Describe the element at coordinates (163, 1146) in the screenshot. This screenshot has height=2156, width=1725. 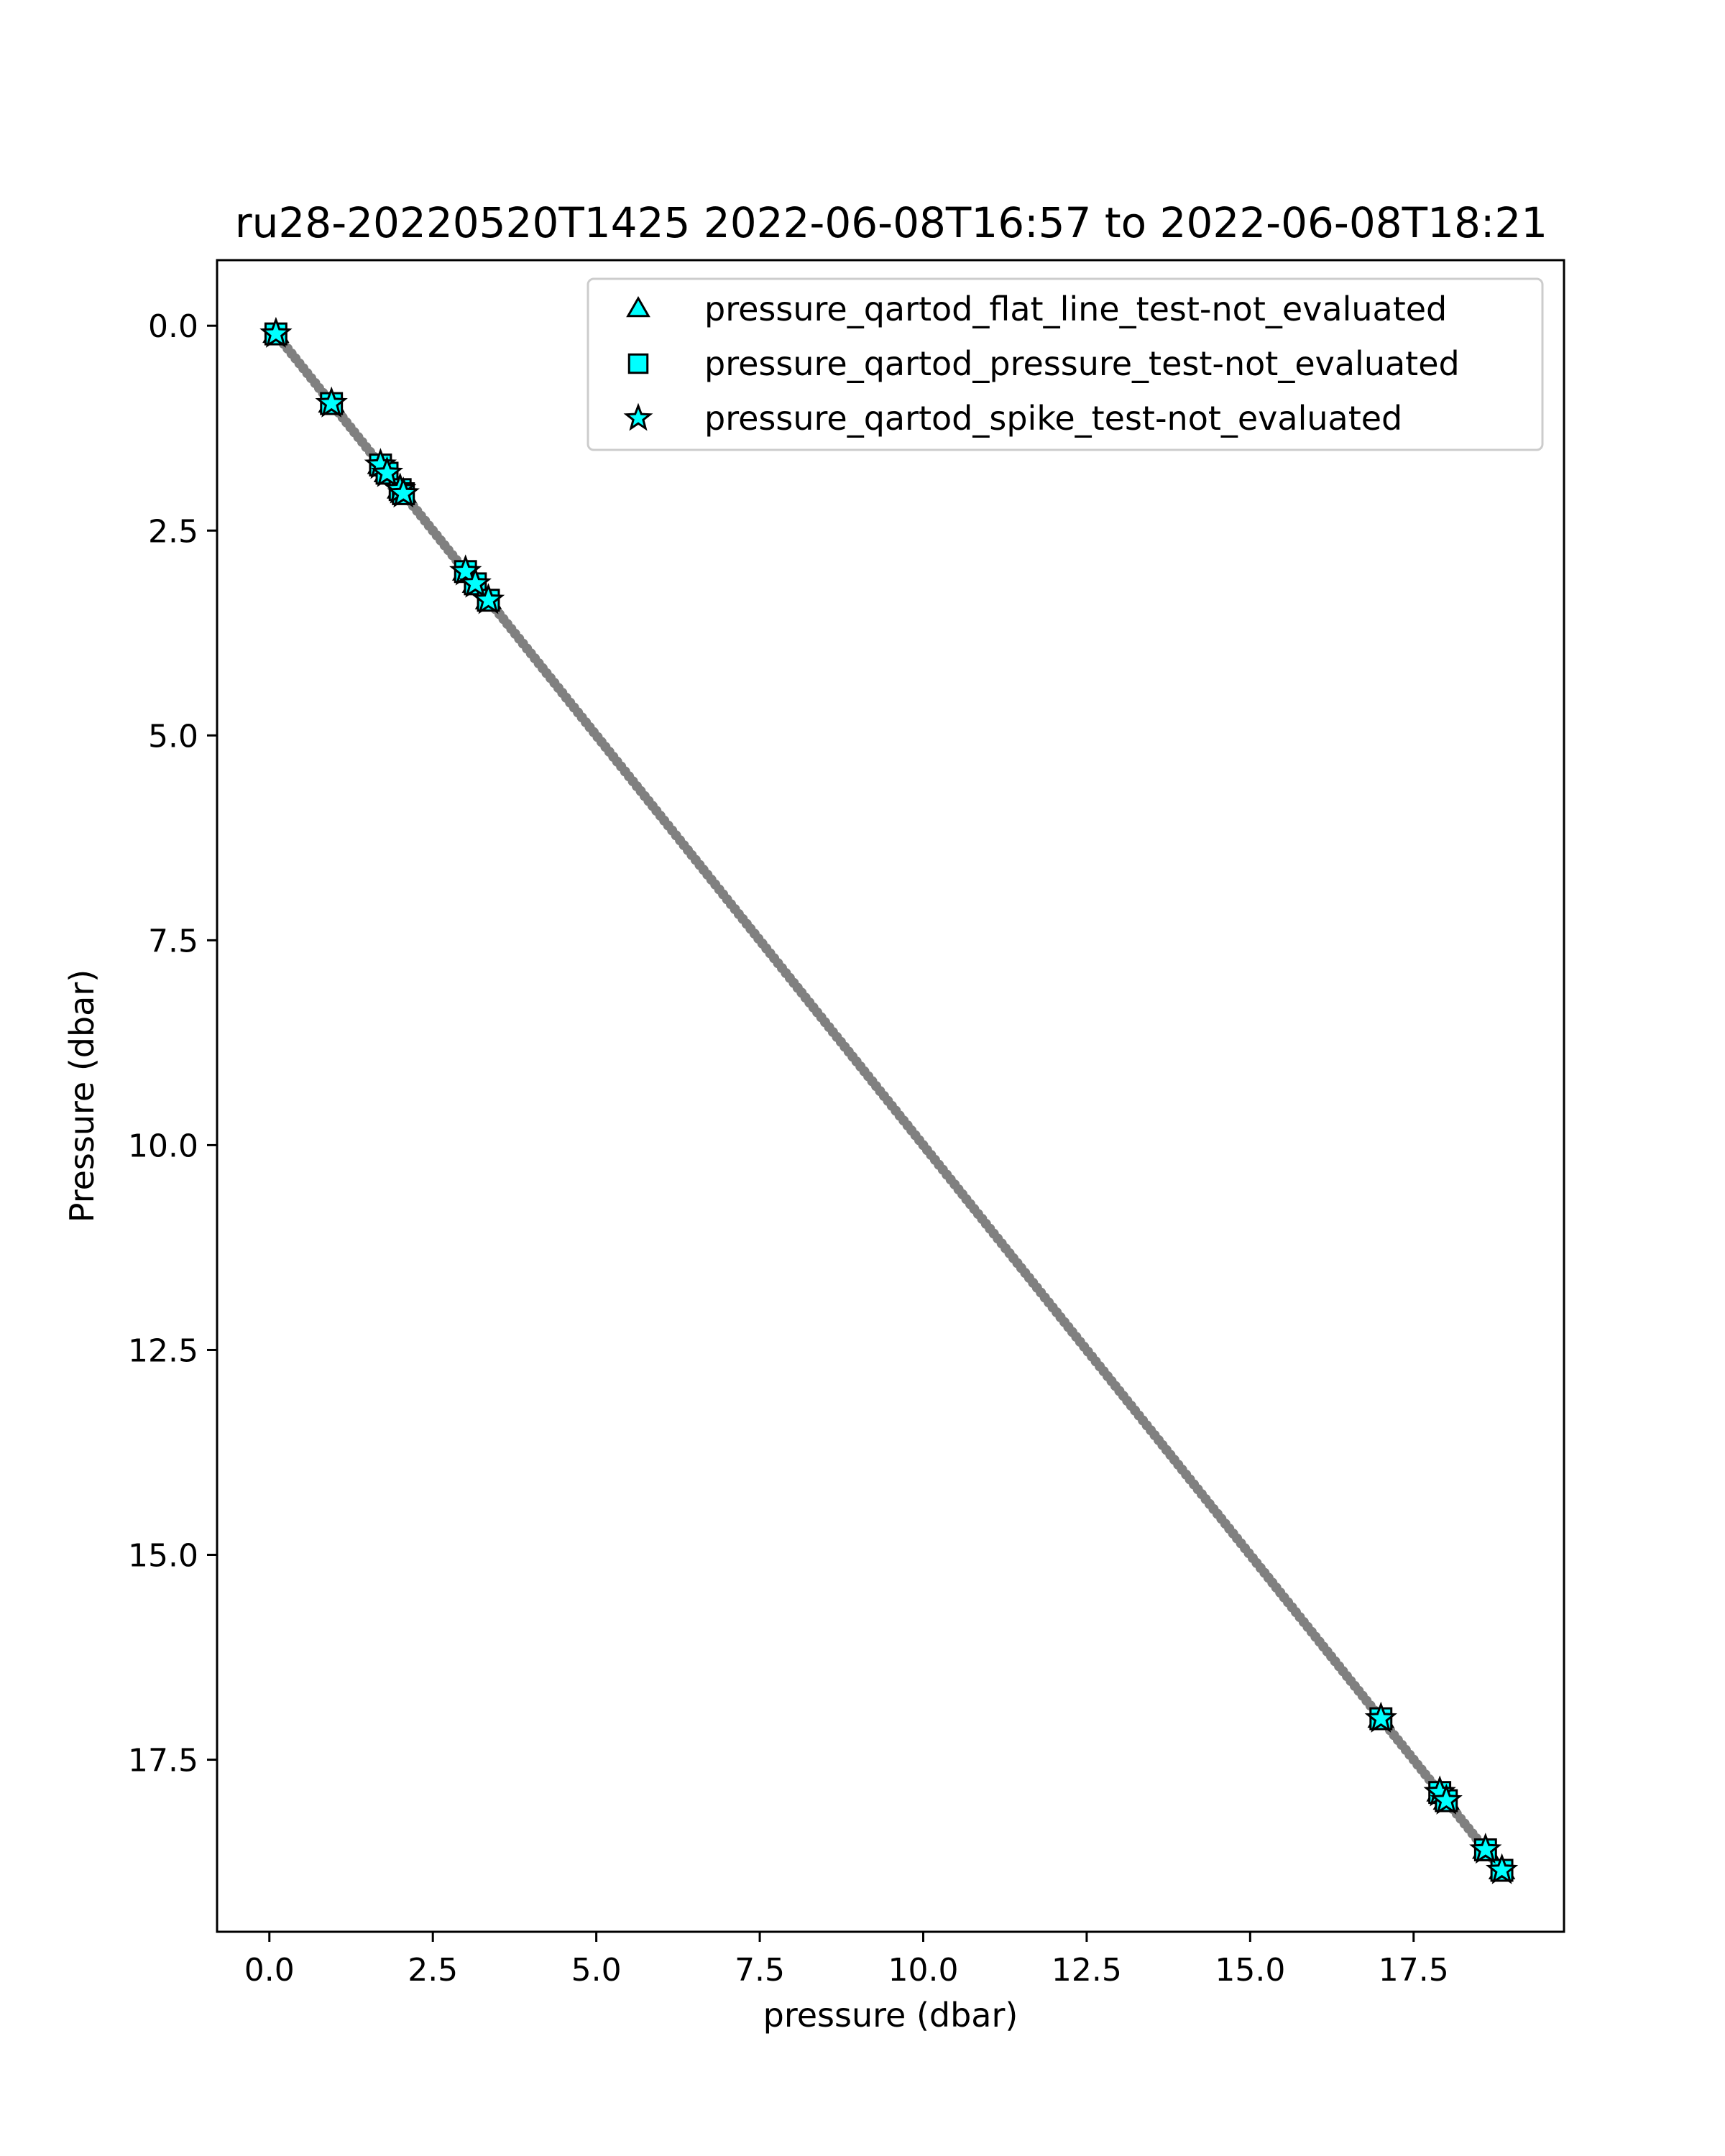
I see `y-tick-label: 10.0` at that location.